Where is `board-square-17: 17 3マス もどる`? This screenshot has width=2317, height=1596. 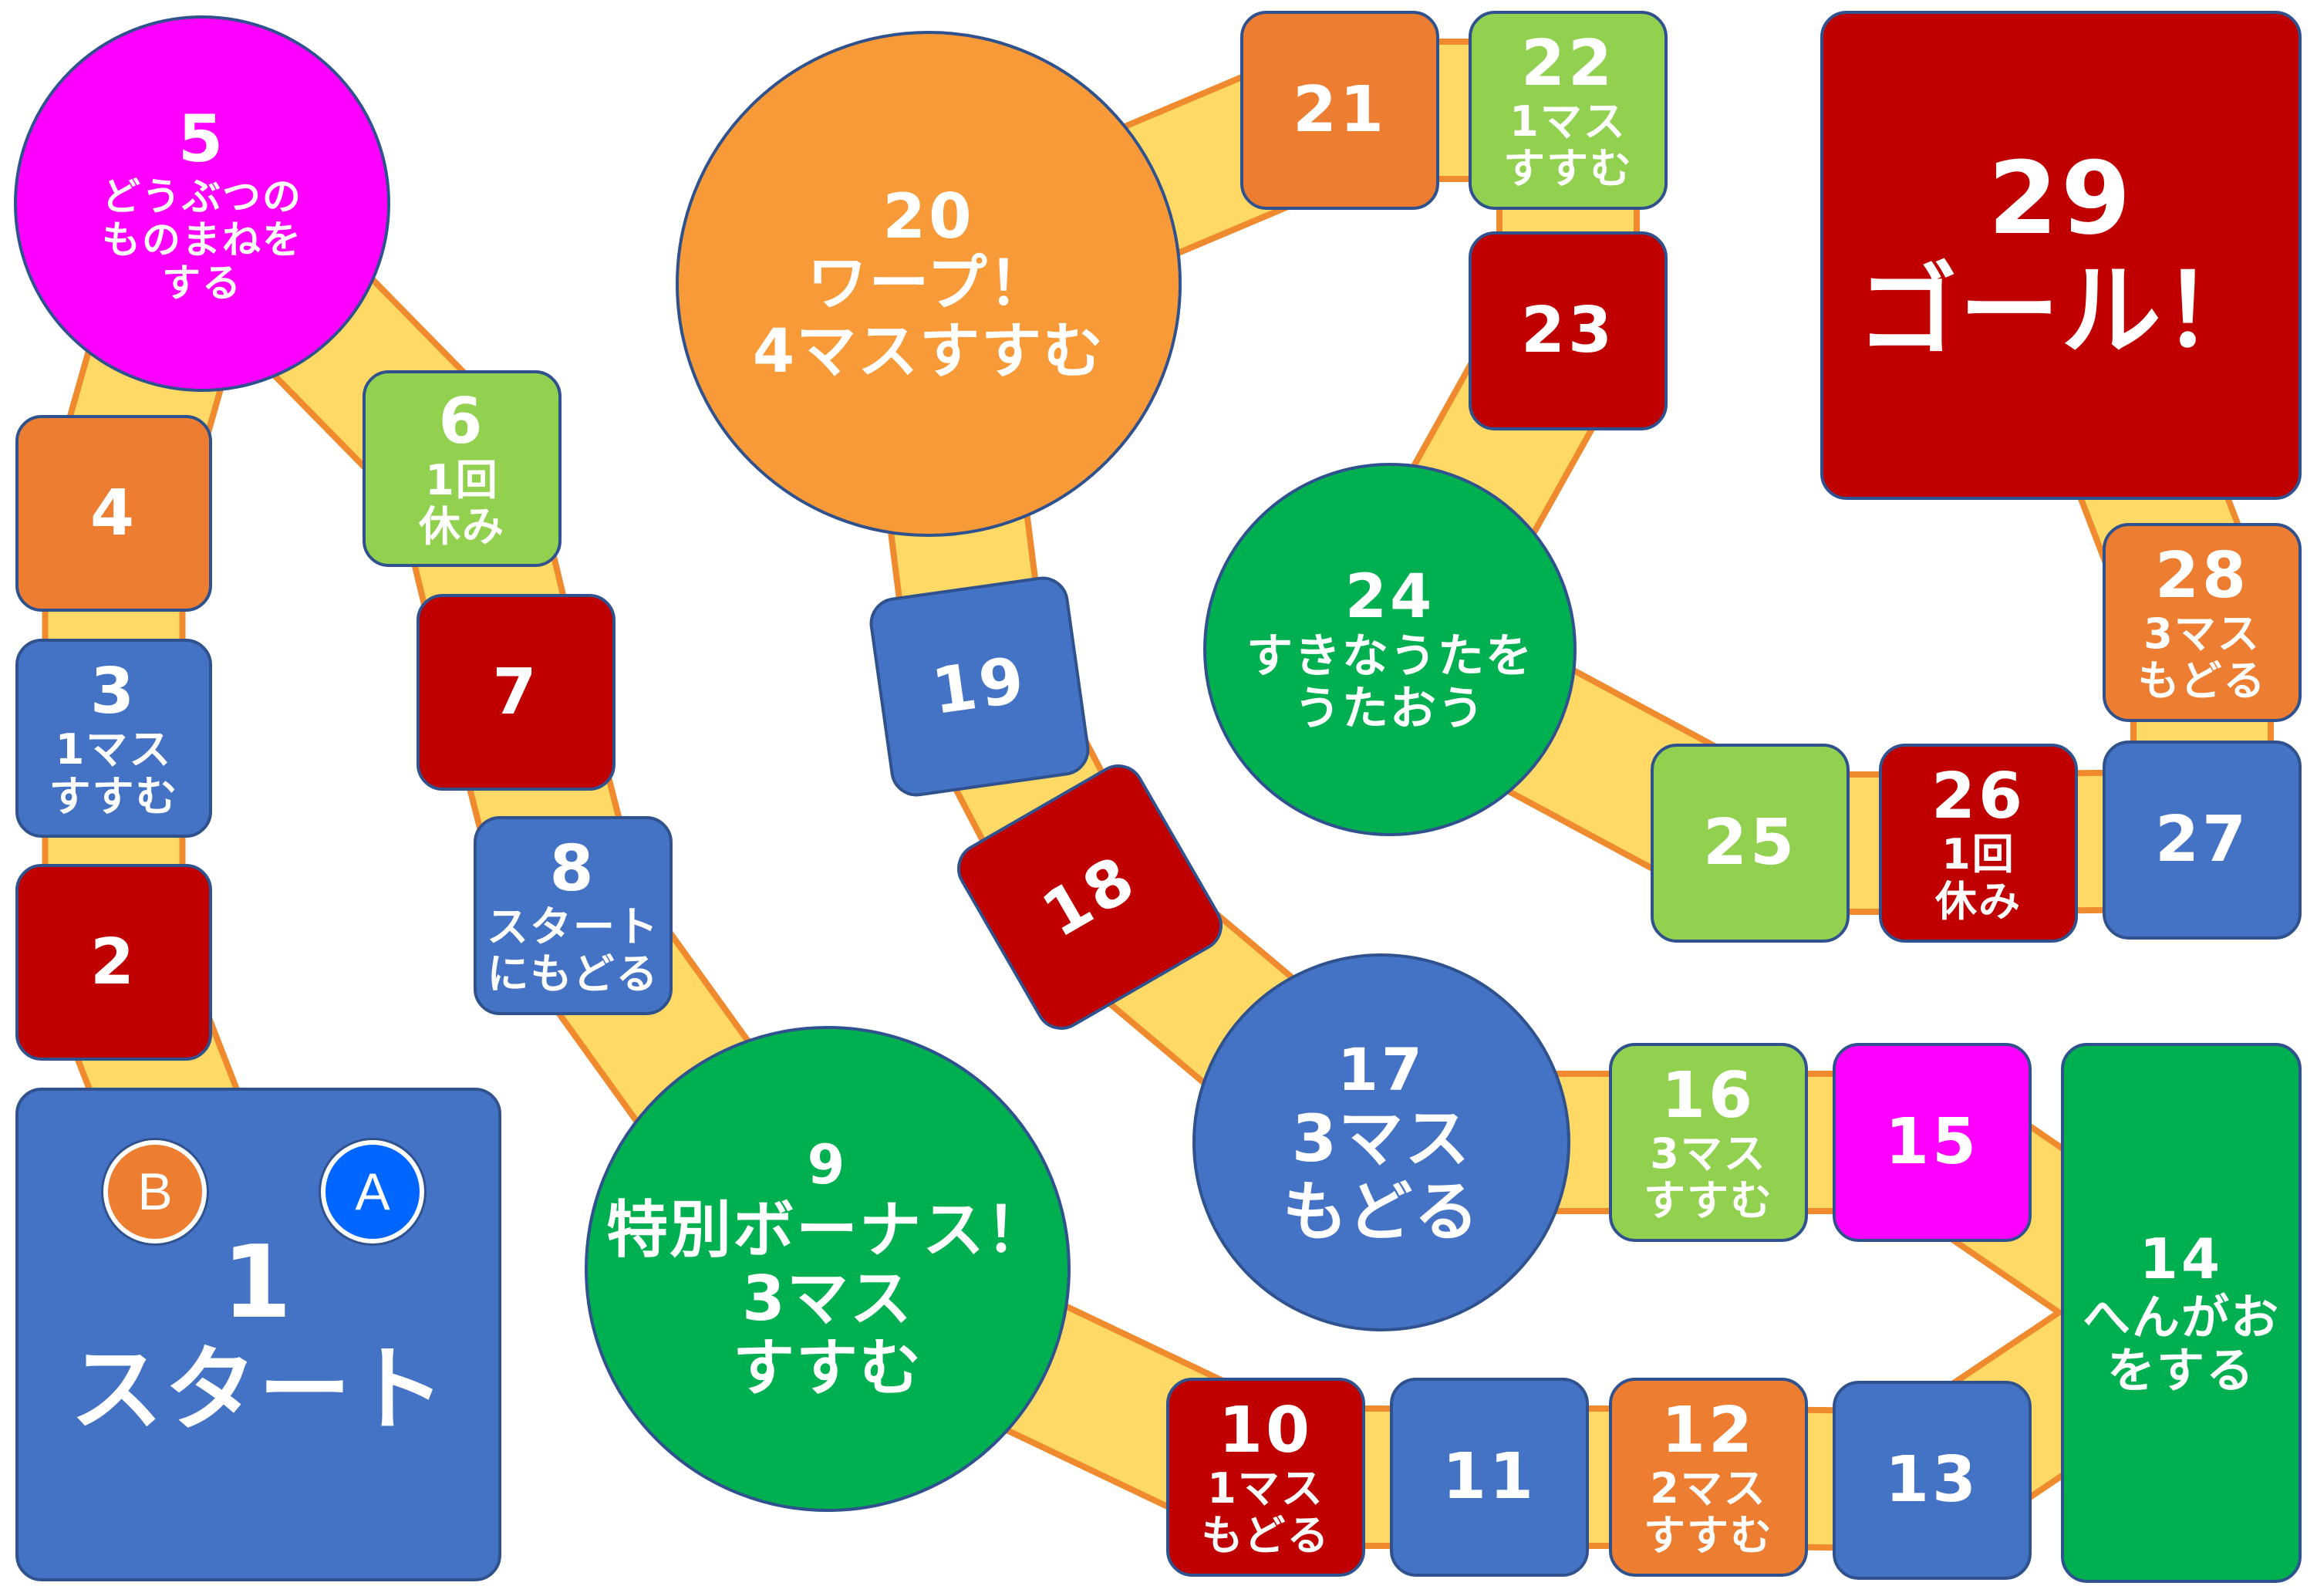
board-square-17: 17 3マス もどる is located at coordinates (1381, 1142).